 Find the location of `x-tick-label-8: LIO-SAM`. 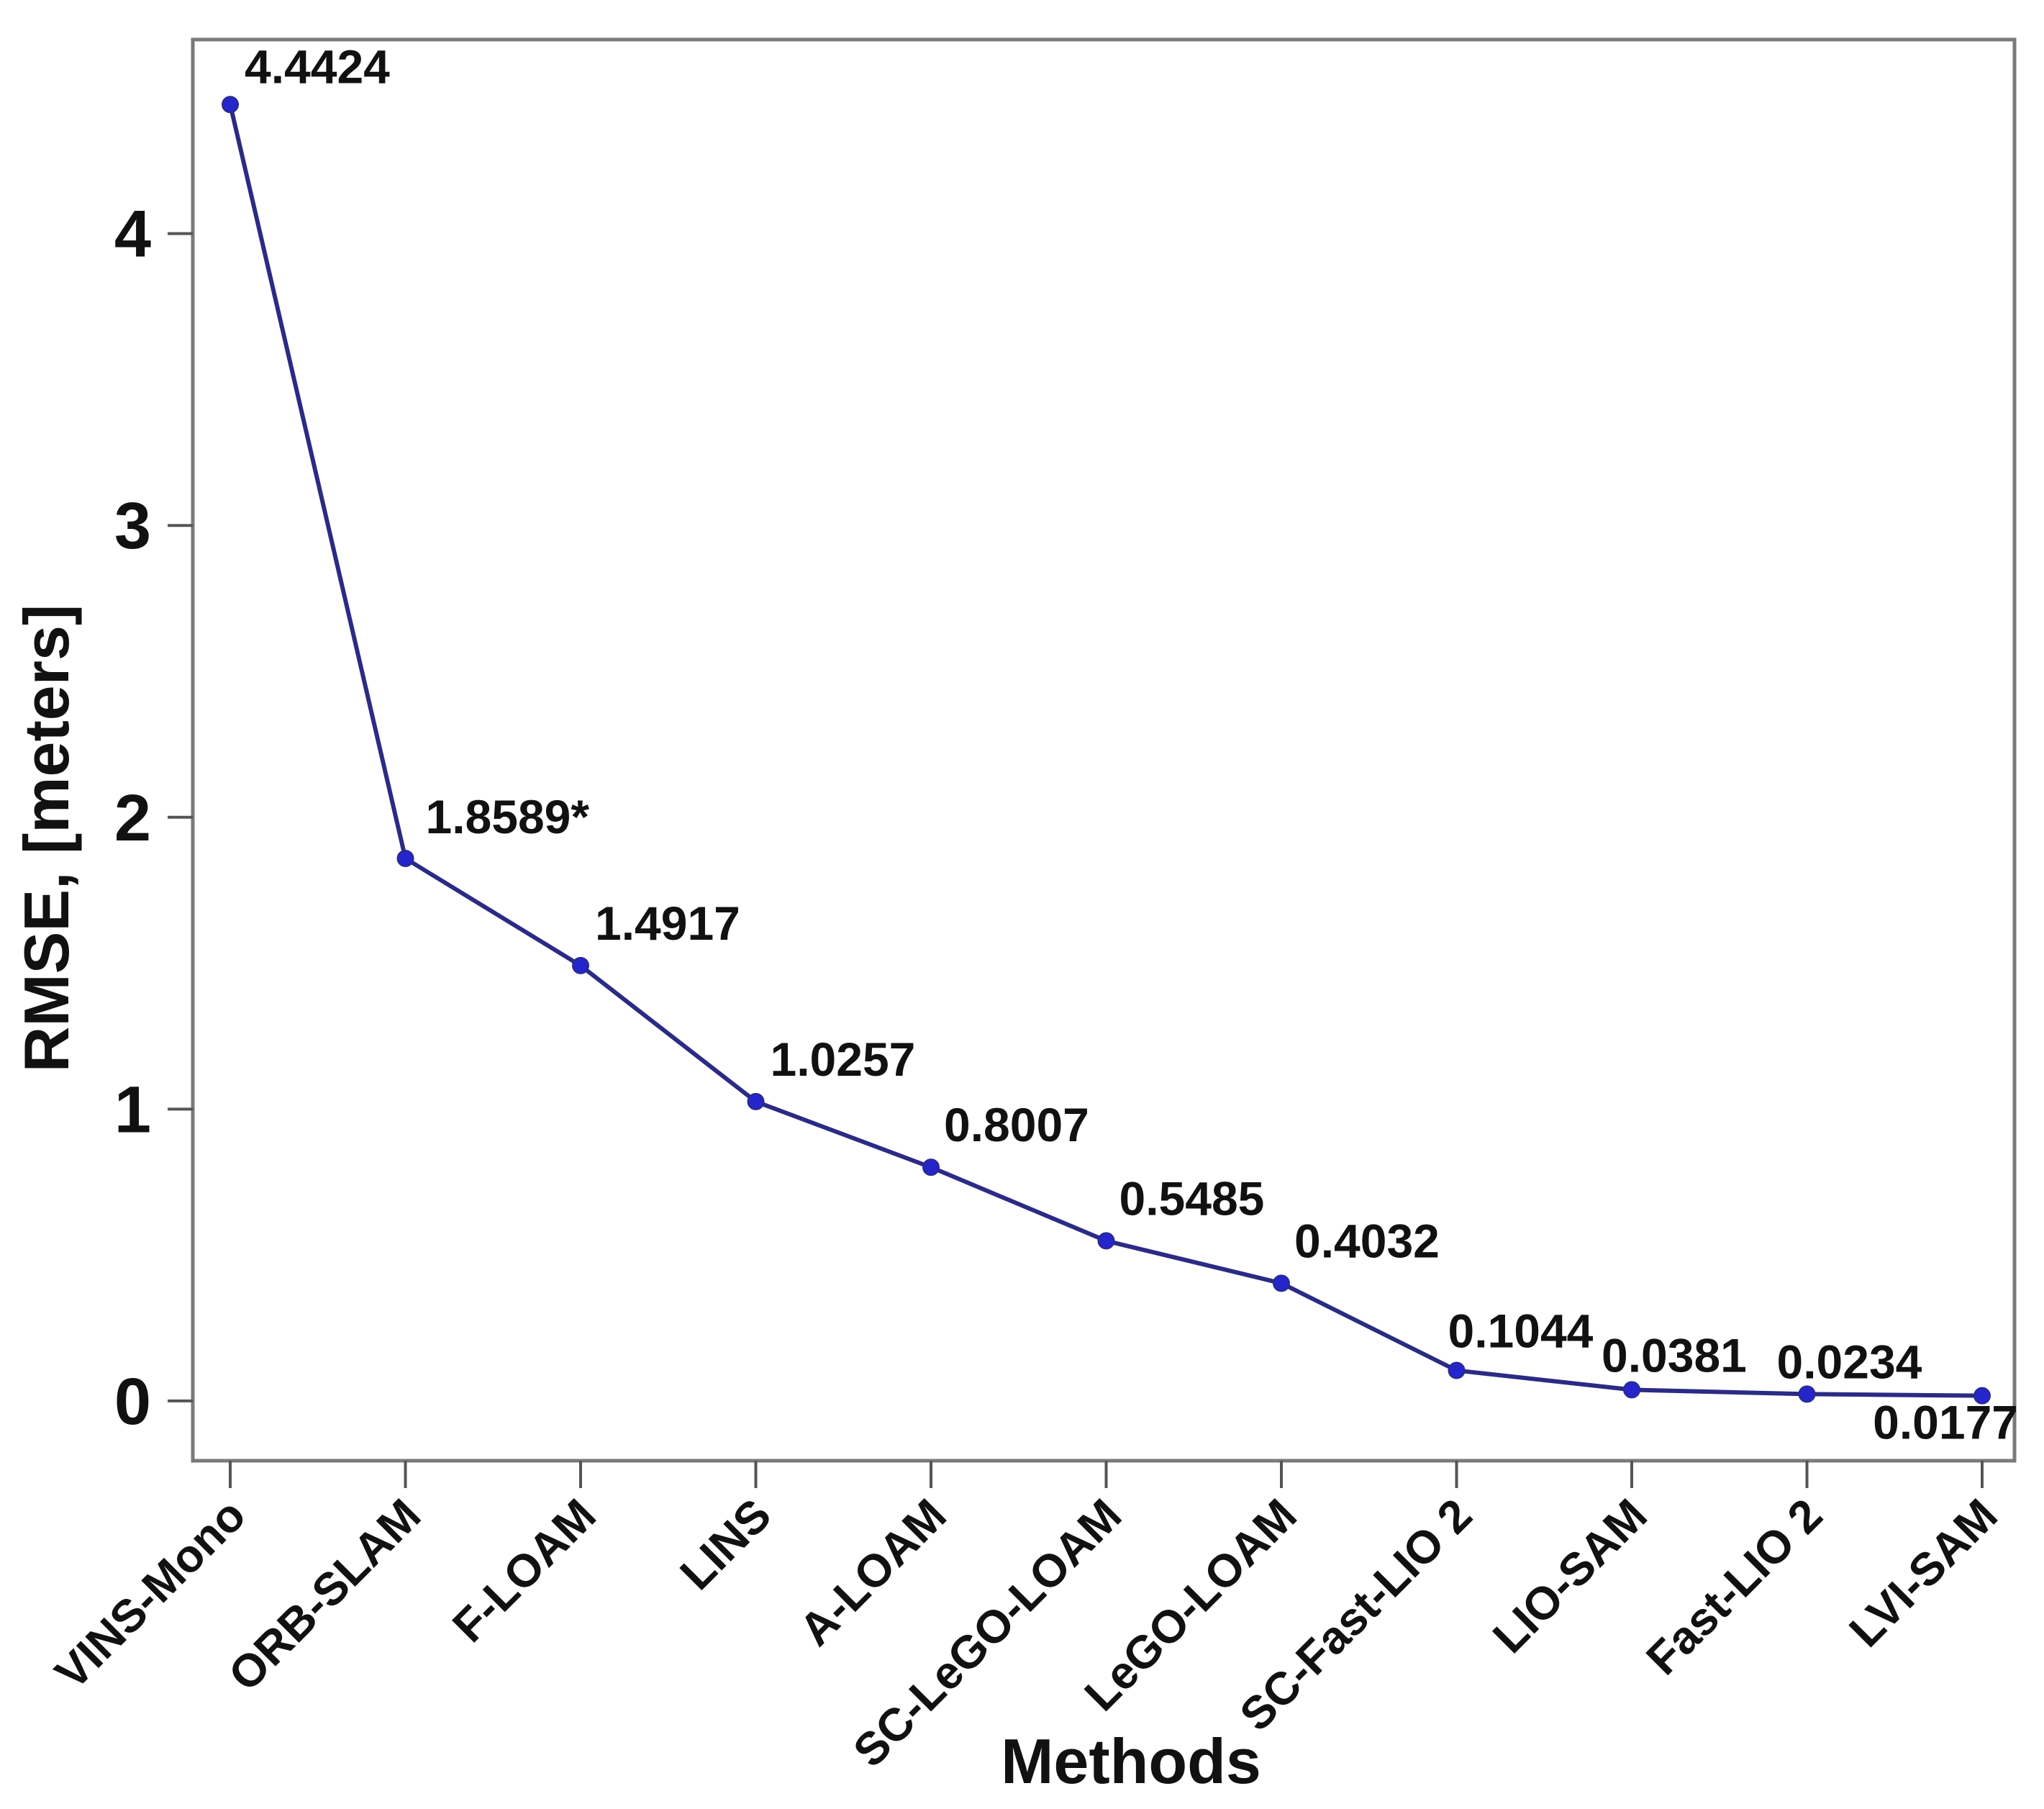

x-tick-label-8: LIO-SAM is located at coordinates (1570, 1576).